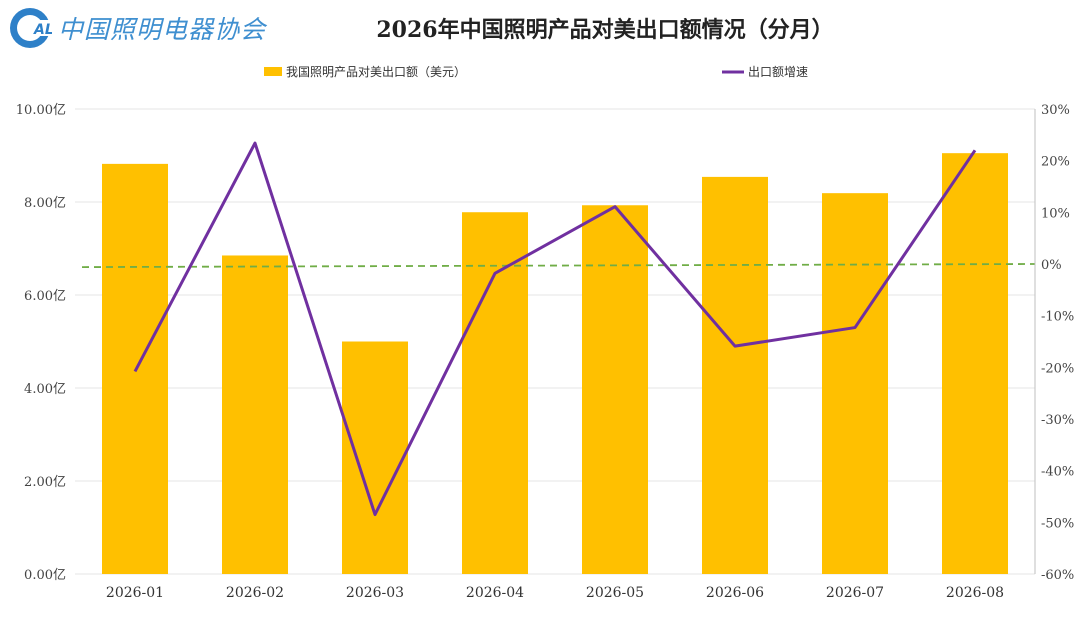  Describe the element at coordinates (1055, 162) in the screenshot. I see `right-tick-label: 20%` at that location.